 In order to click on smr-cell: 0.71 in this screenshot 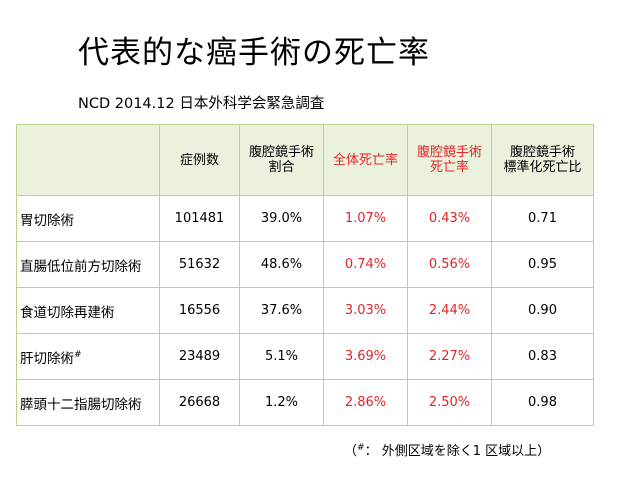, I will do `click(542, 218)`.